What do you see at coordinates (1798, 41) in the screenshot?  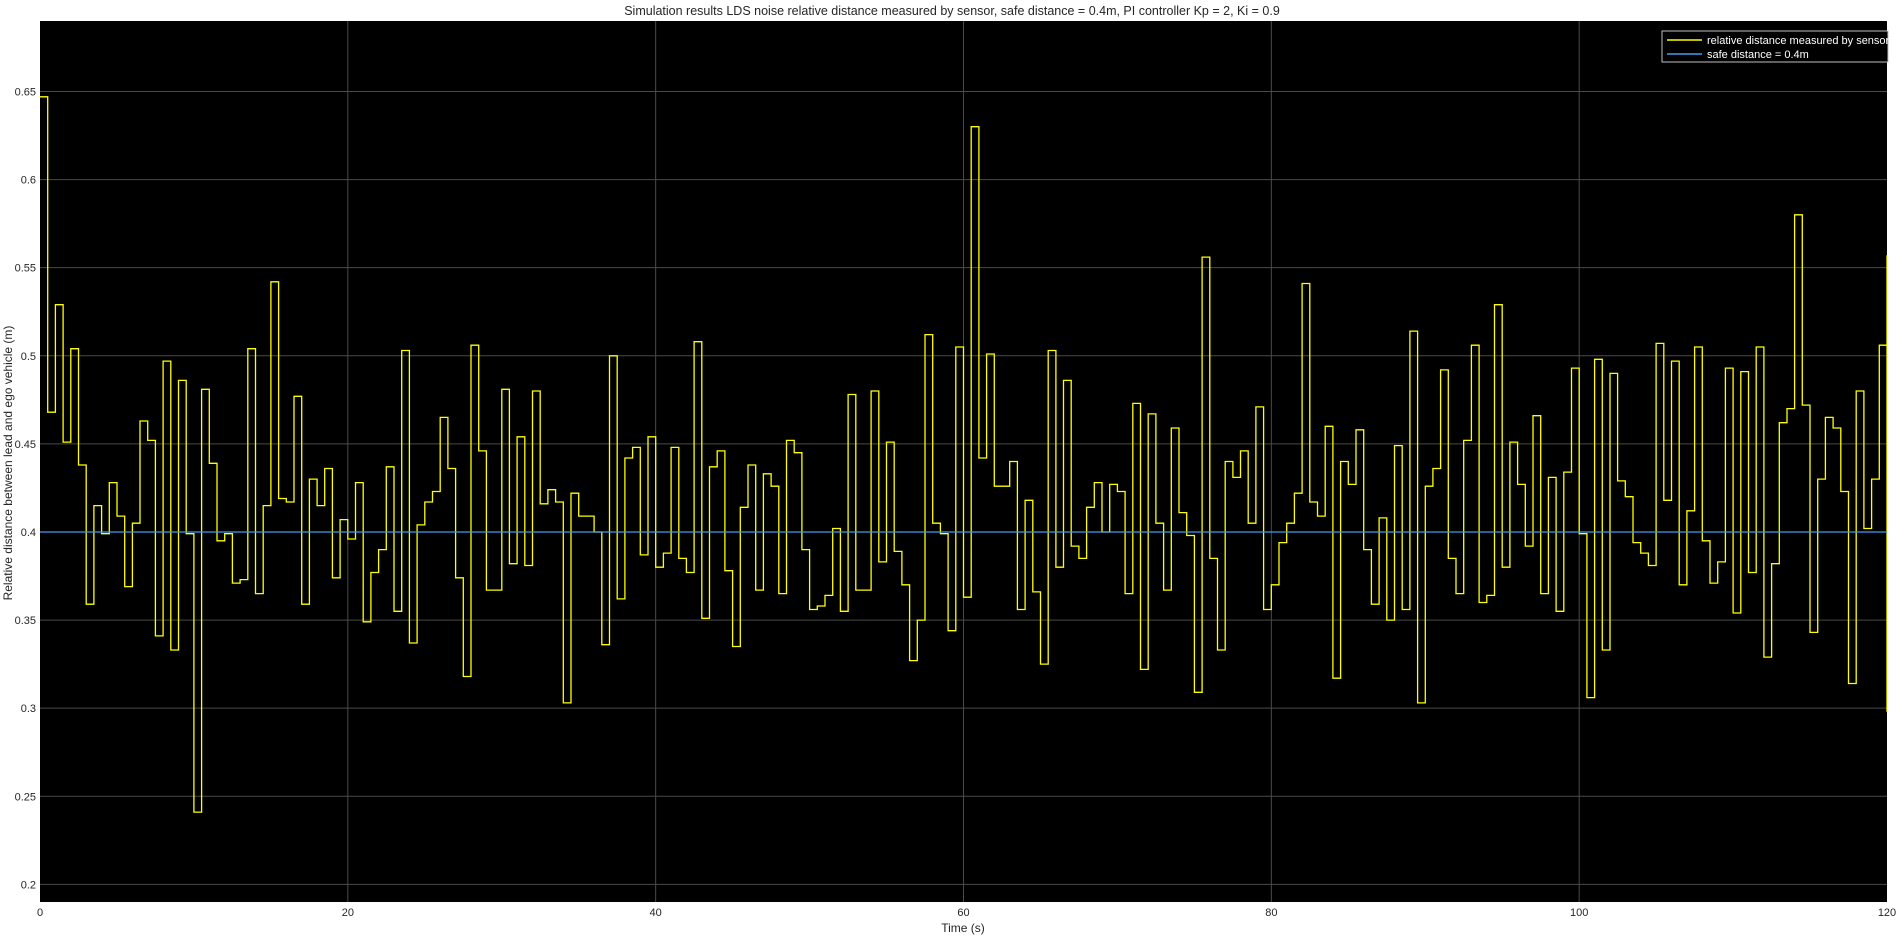 I see `legend-label-sensor: relative distance measured by sensor` at bounding box center [1798, 41].